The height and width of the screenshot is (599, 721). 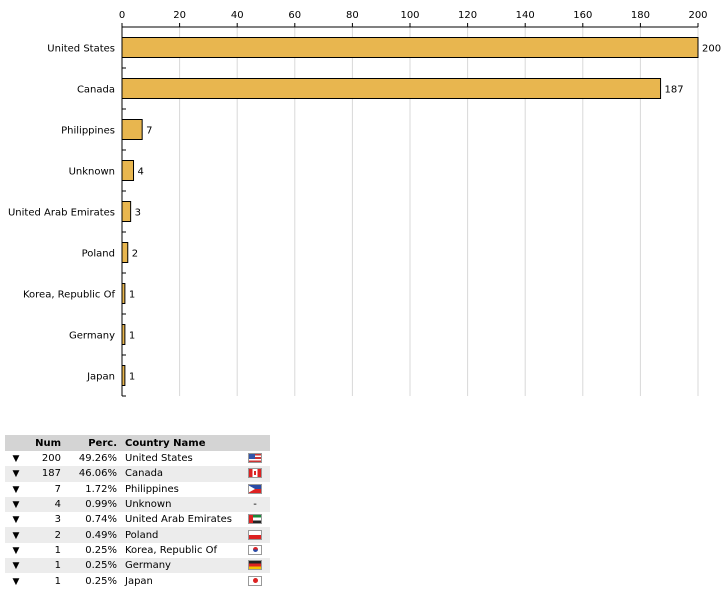 What do you see at coordinates (101, 489) in the screenshot?
I see `row-perc: 1.72%` at bounding box center [101, 489].